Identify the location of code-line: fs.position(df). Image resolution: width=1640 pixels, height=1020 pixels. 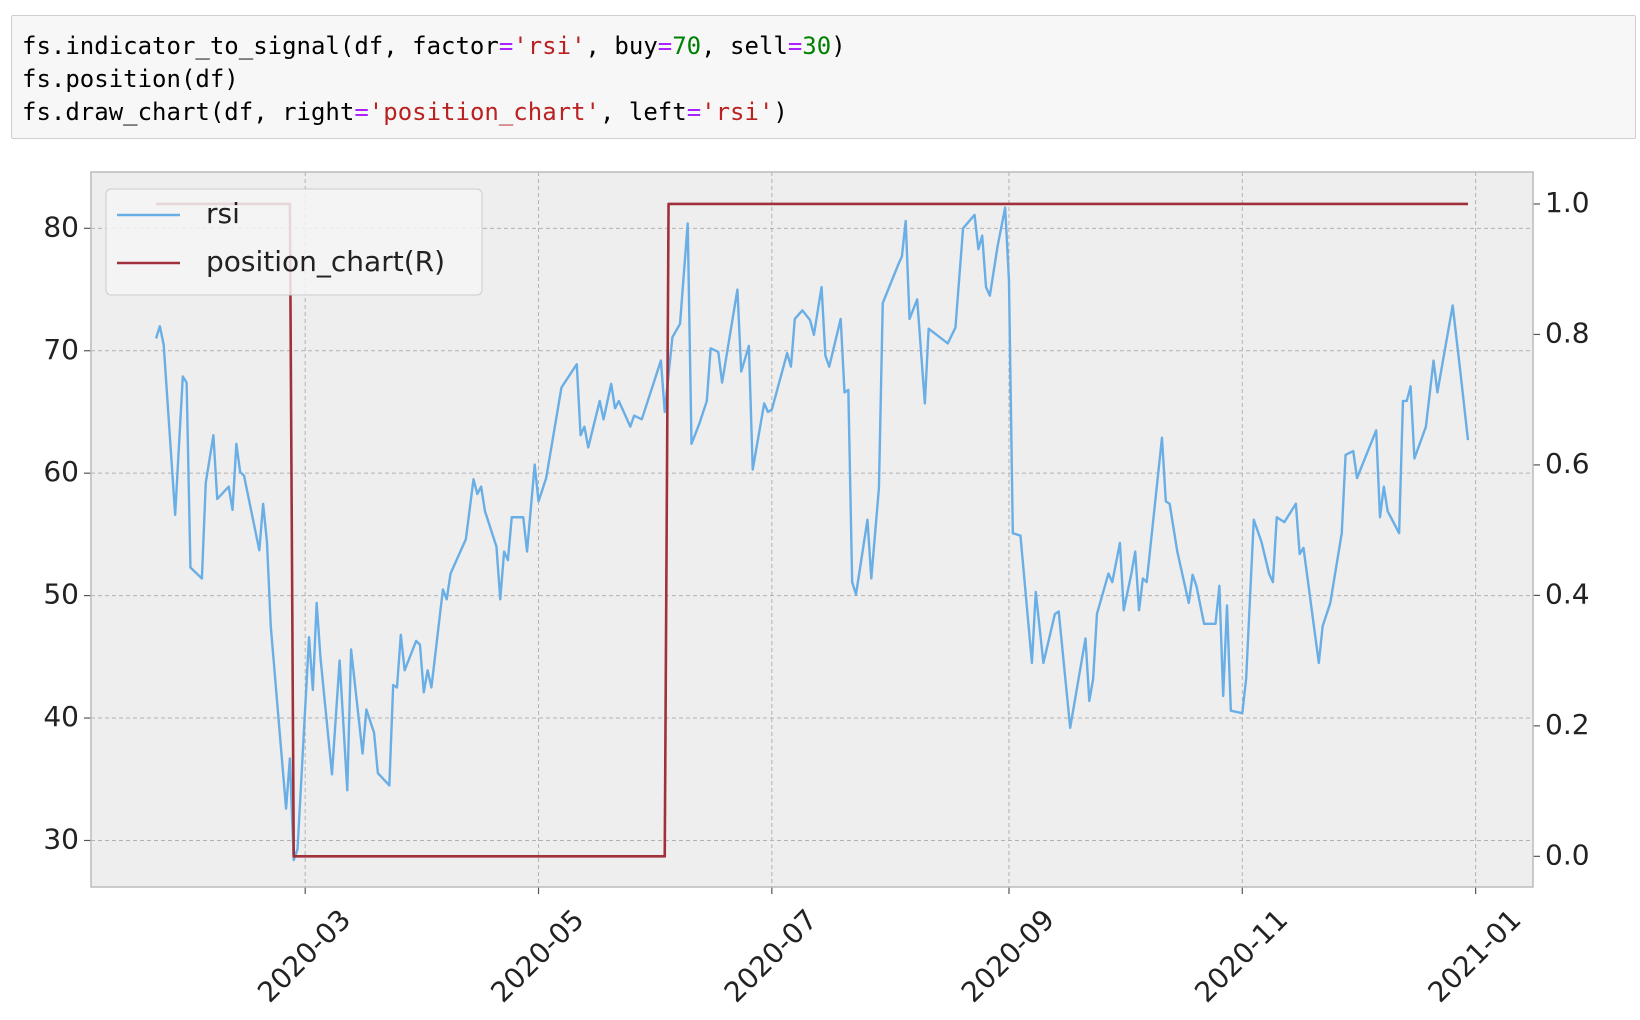
(130, 79).